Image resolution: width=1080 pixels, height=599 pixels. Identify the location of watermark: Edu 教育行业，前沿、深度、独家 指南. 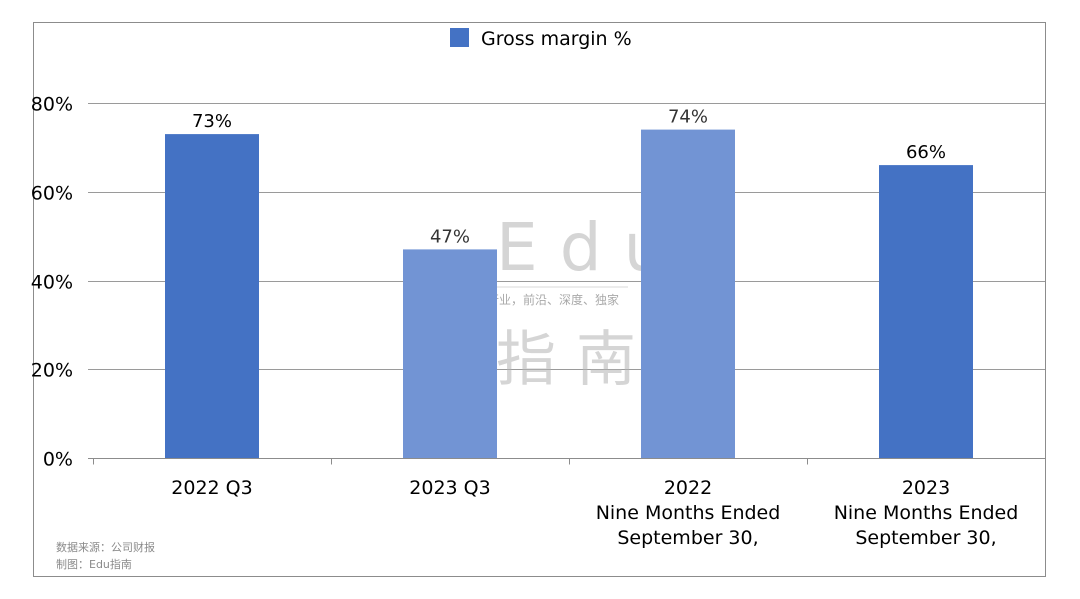
(575, 302).